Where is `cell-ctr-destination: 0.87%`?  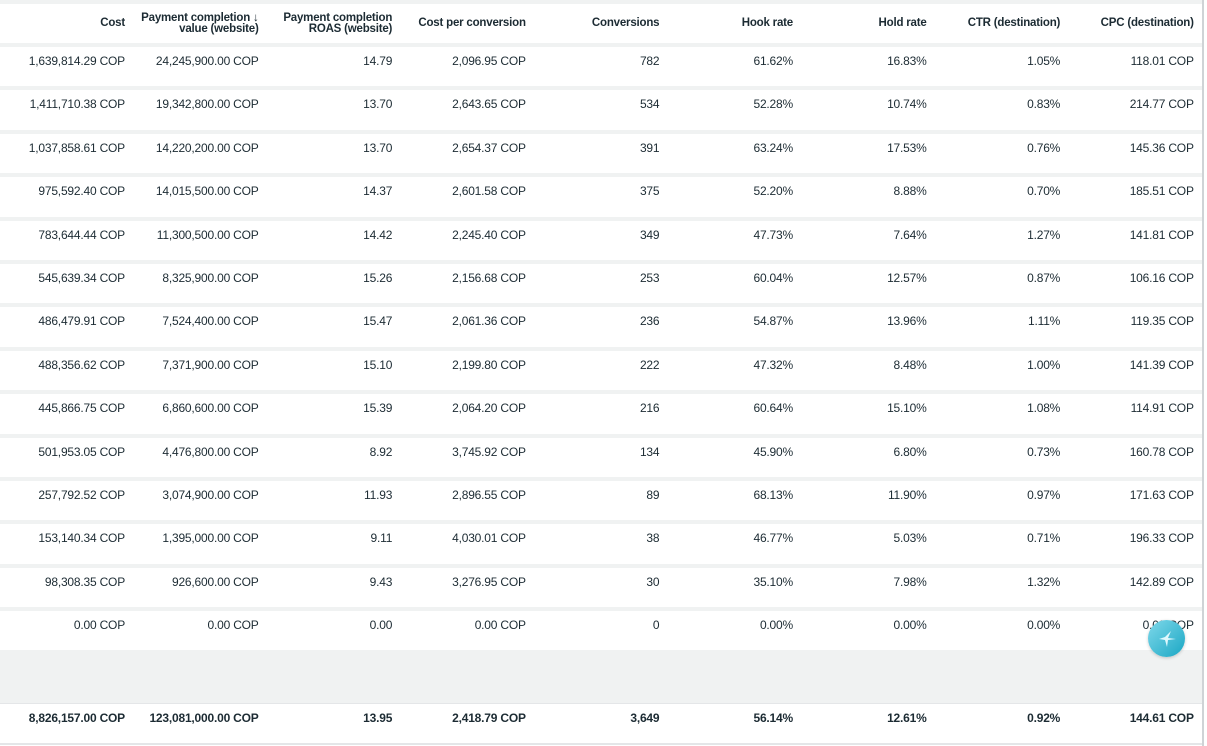 cell-ctr-destination: 0.87% is located at coordinates (1044, 277).